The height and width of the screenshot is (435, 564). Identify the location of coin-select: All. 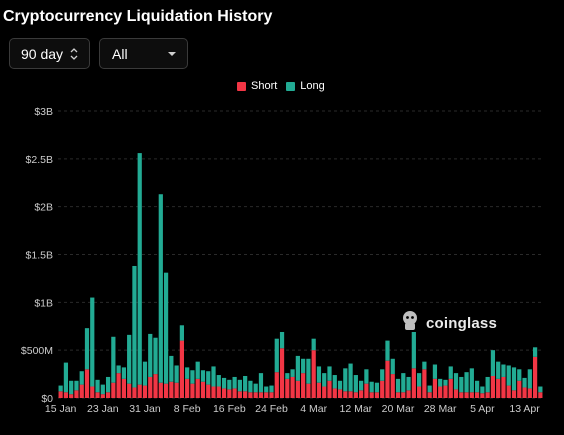
(143, 53).